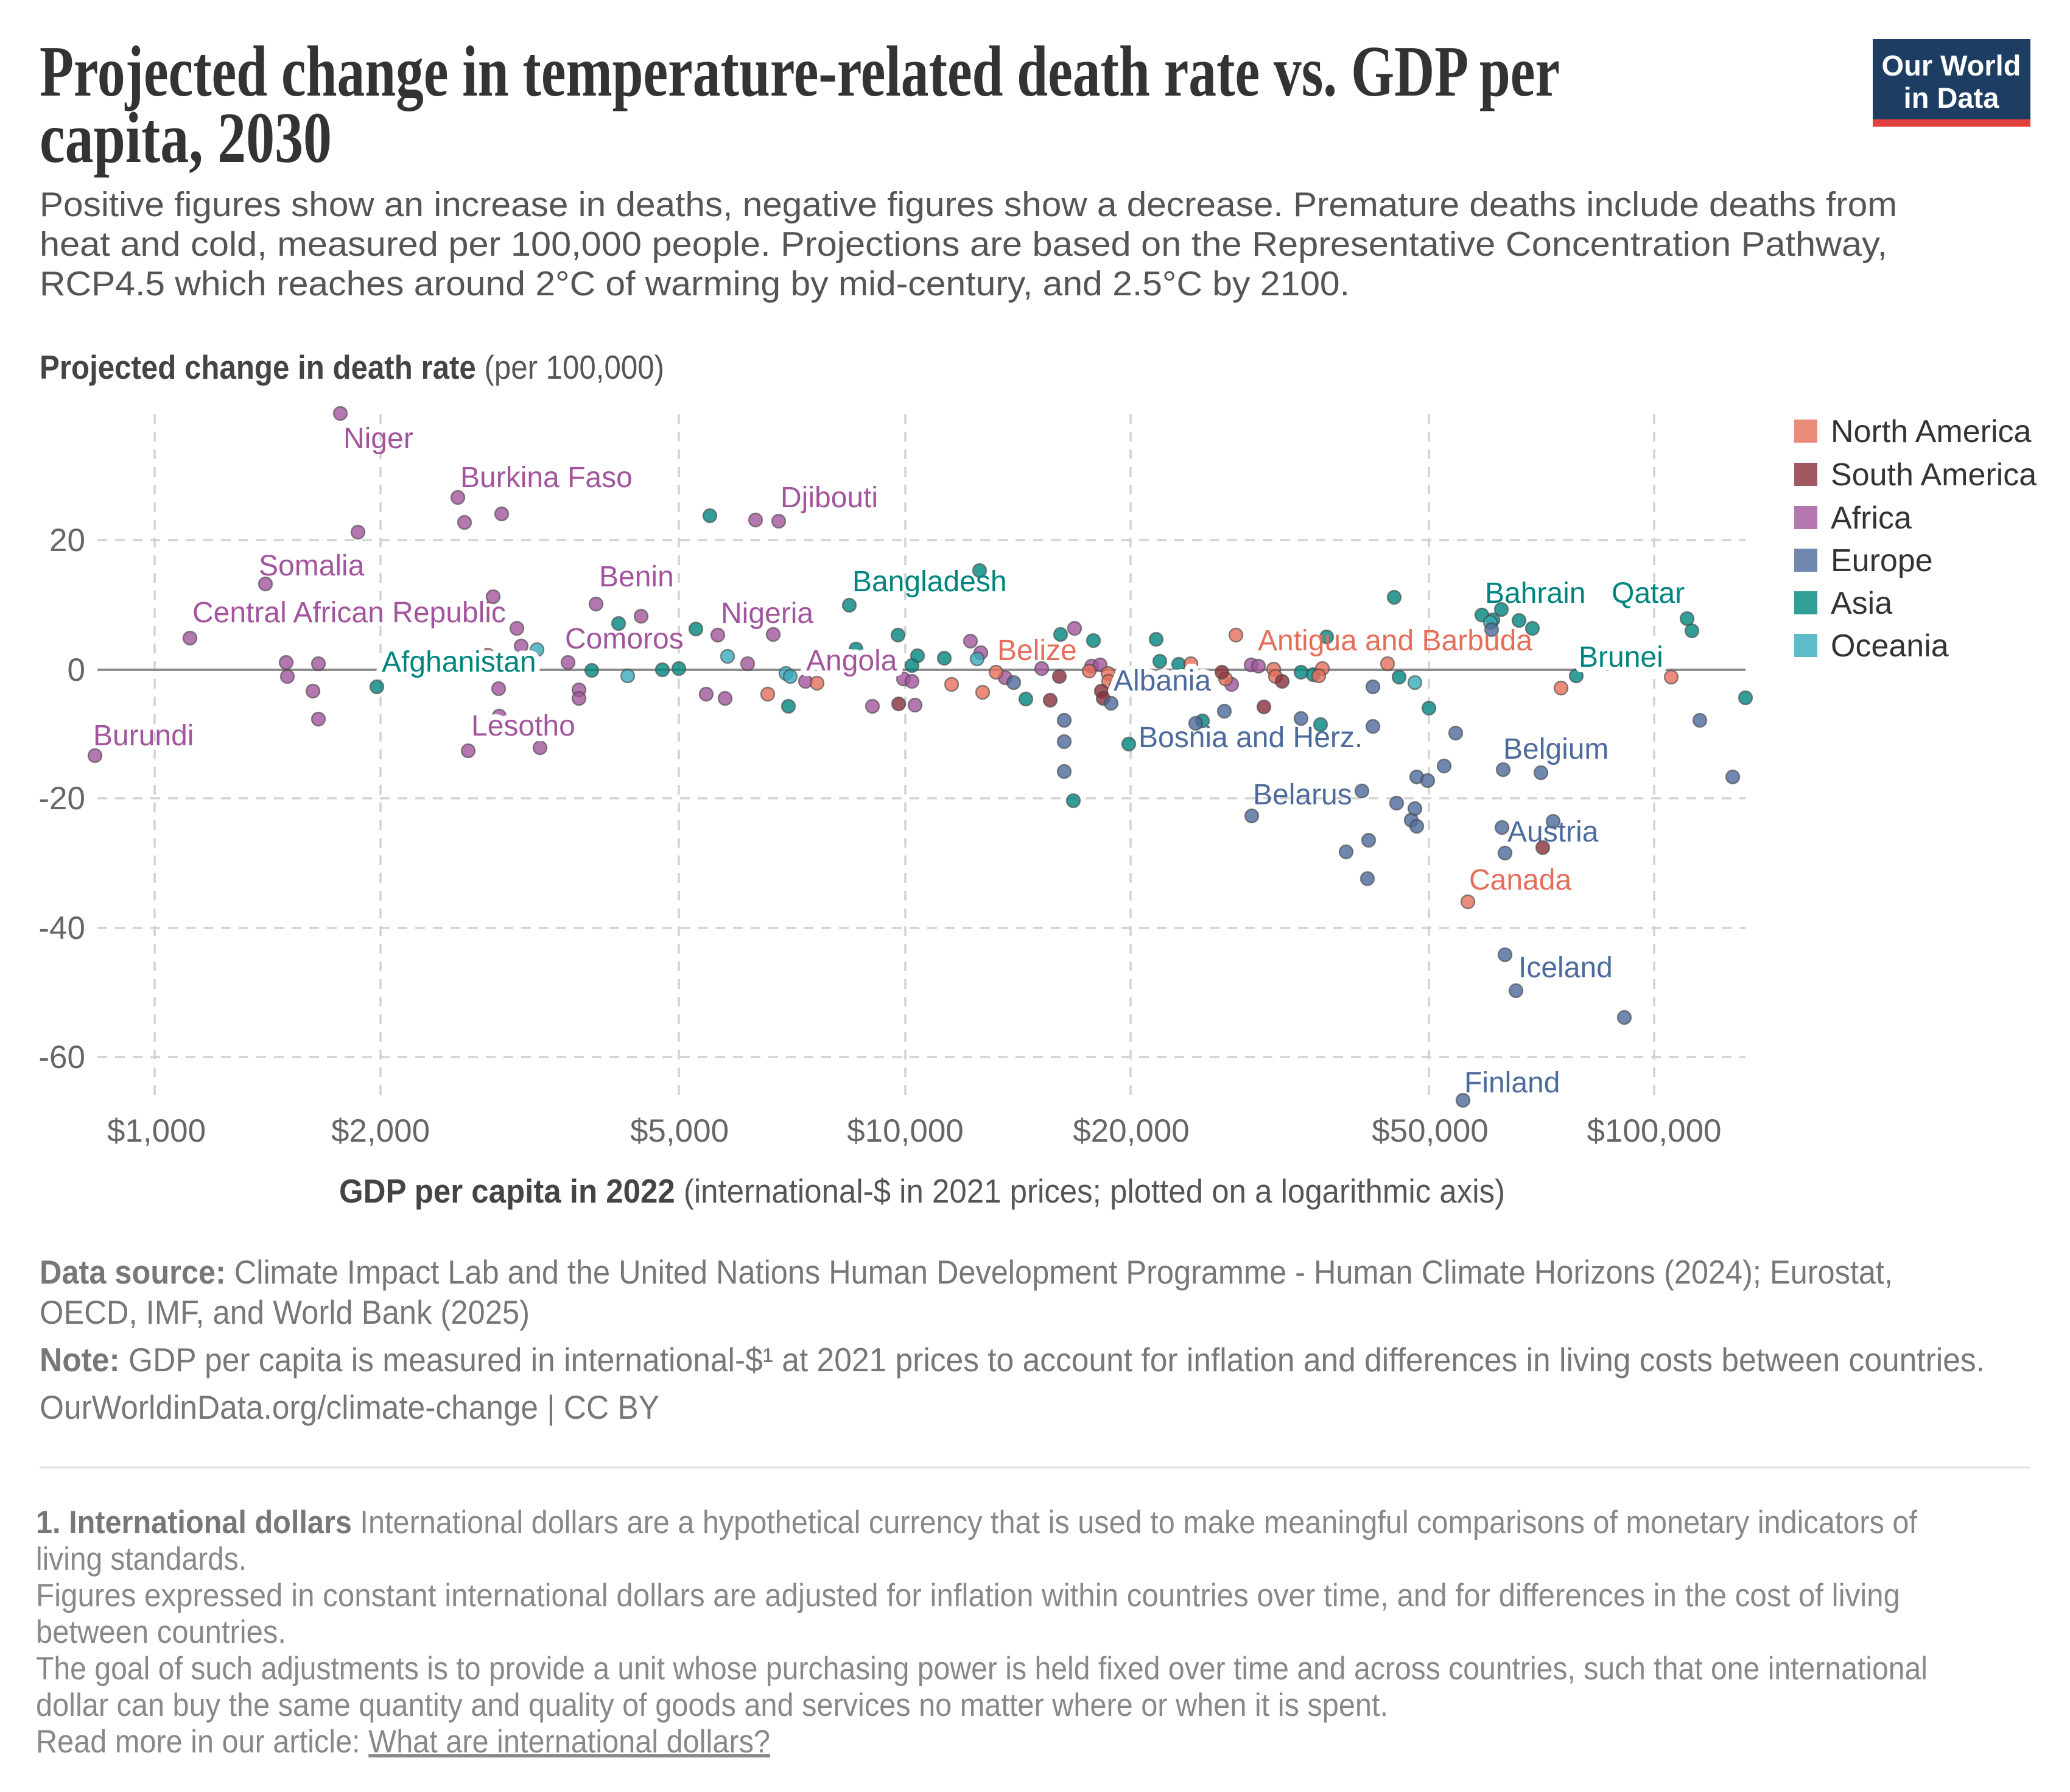 The height and width of the screenshot is (1792, 2070). I want to click on svg-text: -40, so click(61, 928).